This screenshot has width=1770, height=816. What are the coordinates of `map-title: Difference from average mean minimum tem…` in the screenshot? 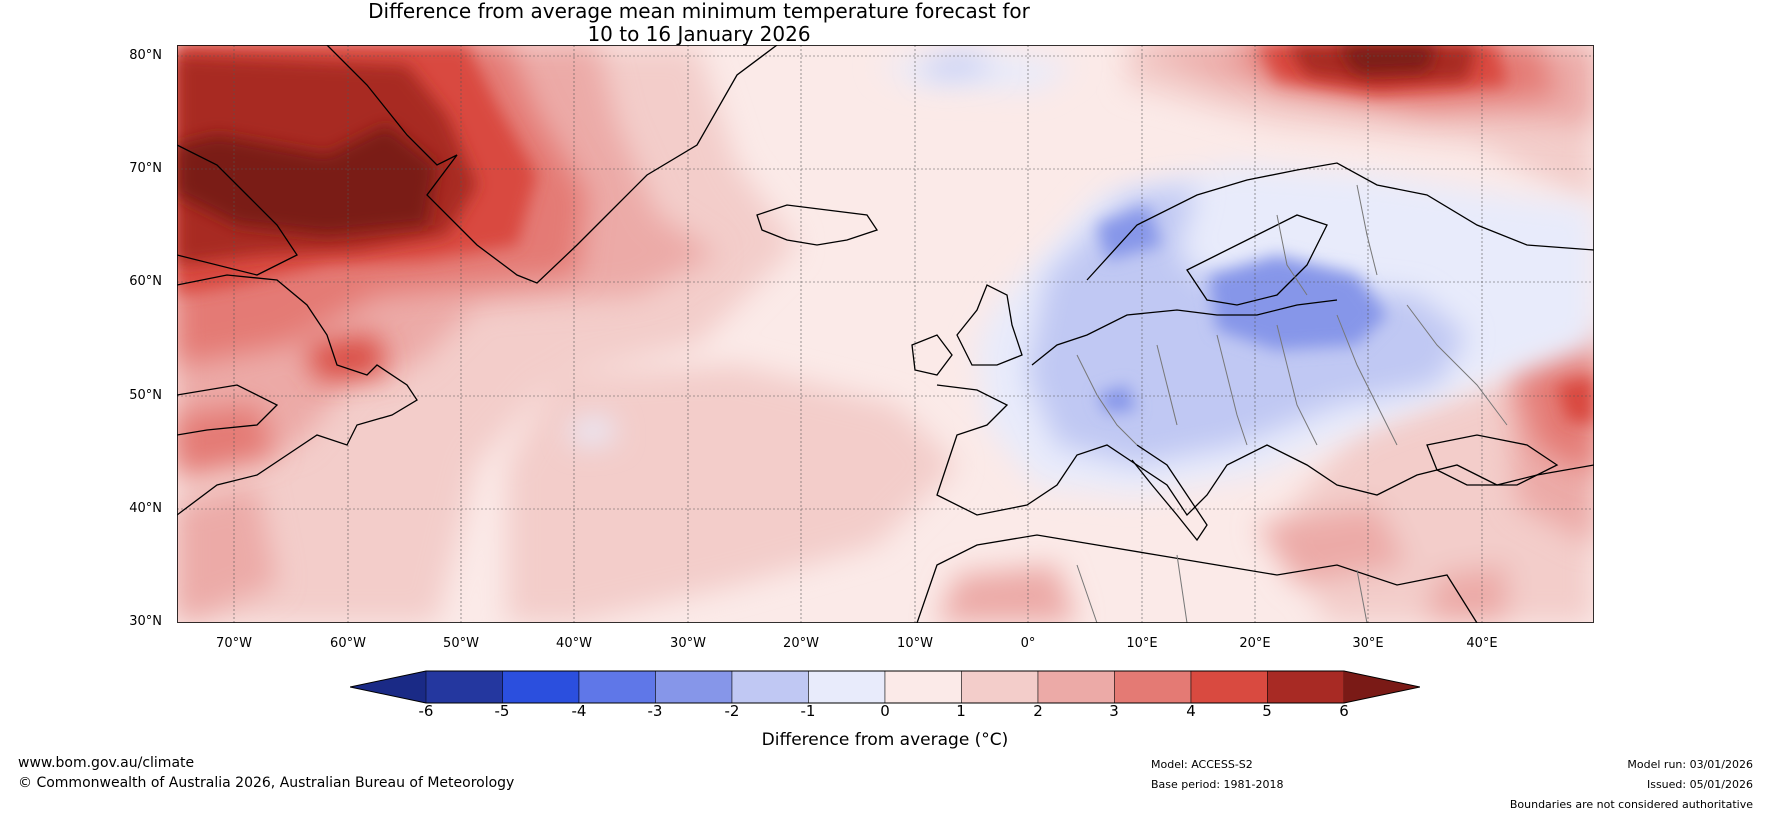 It's located at (699, 23).